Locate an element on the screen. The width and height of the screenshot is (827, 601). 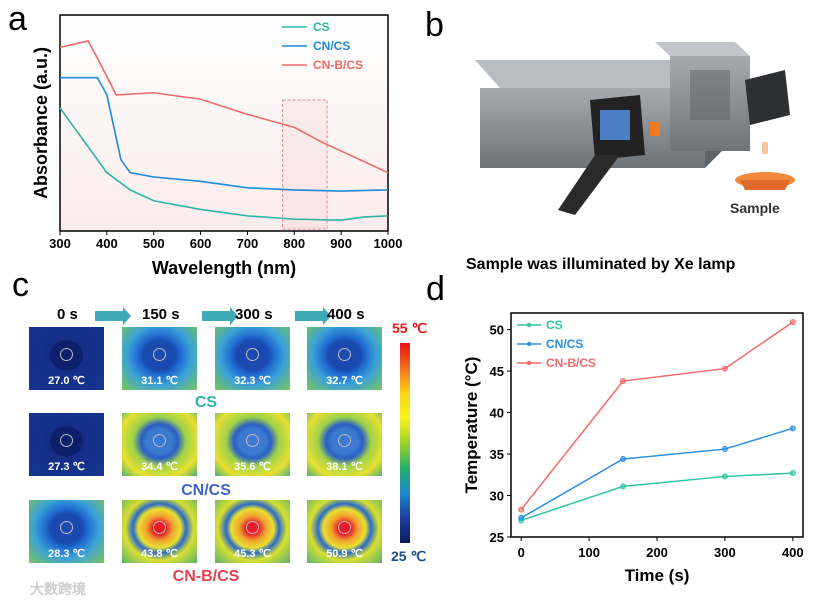
sample-dish is located at coordinates (765, 166).